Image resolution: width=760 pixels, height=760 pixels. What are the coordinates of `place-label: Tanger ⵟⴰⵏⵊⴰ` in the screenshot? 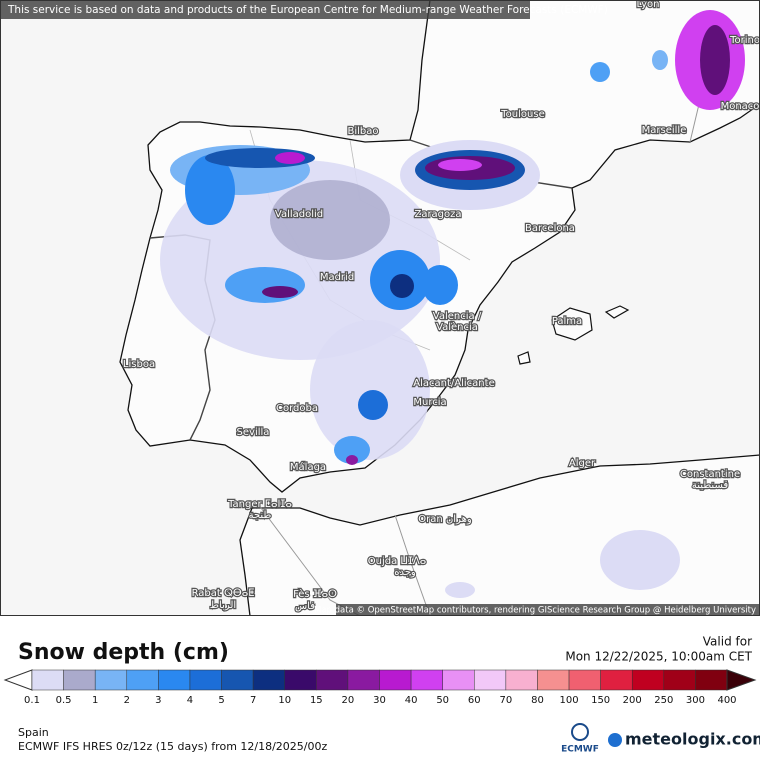 It's located at (259, 504).